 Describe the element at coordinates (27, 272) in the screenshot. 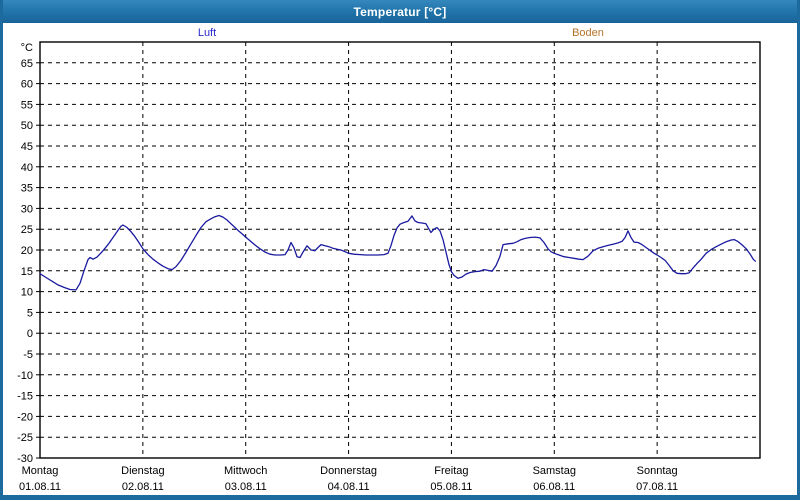

I see `y-tick-label: 15` at that location.